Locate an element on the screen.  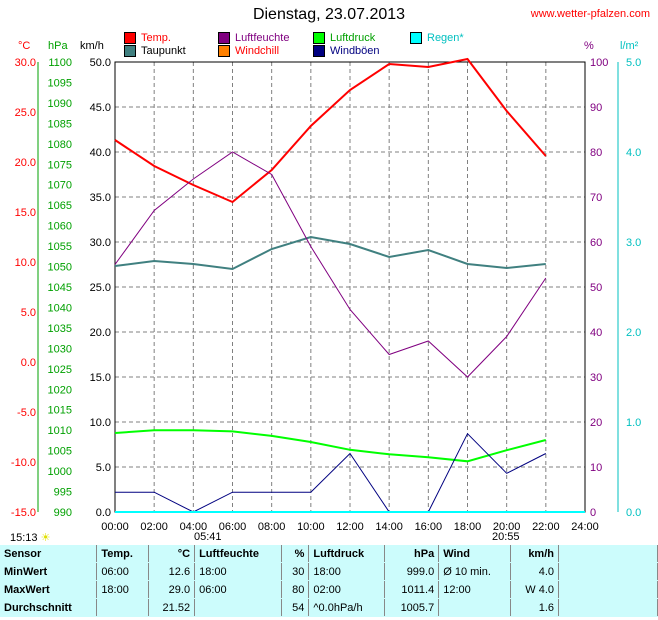
stats-temp-time: 06:00 is located at coordinates (122, 571).